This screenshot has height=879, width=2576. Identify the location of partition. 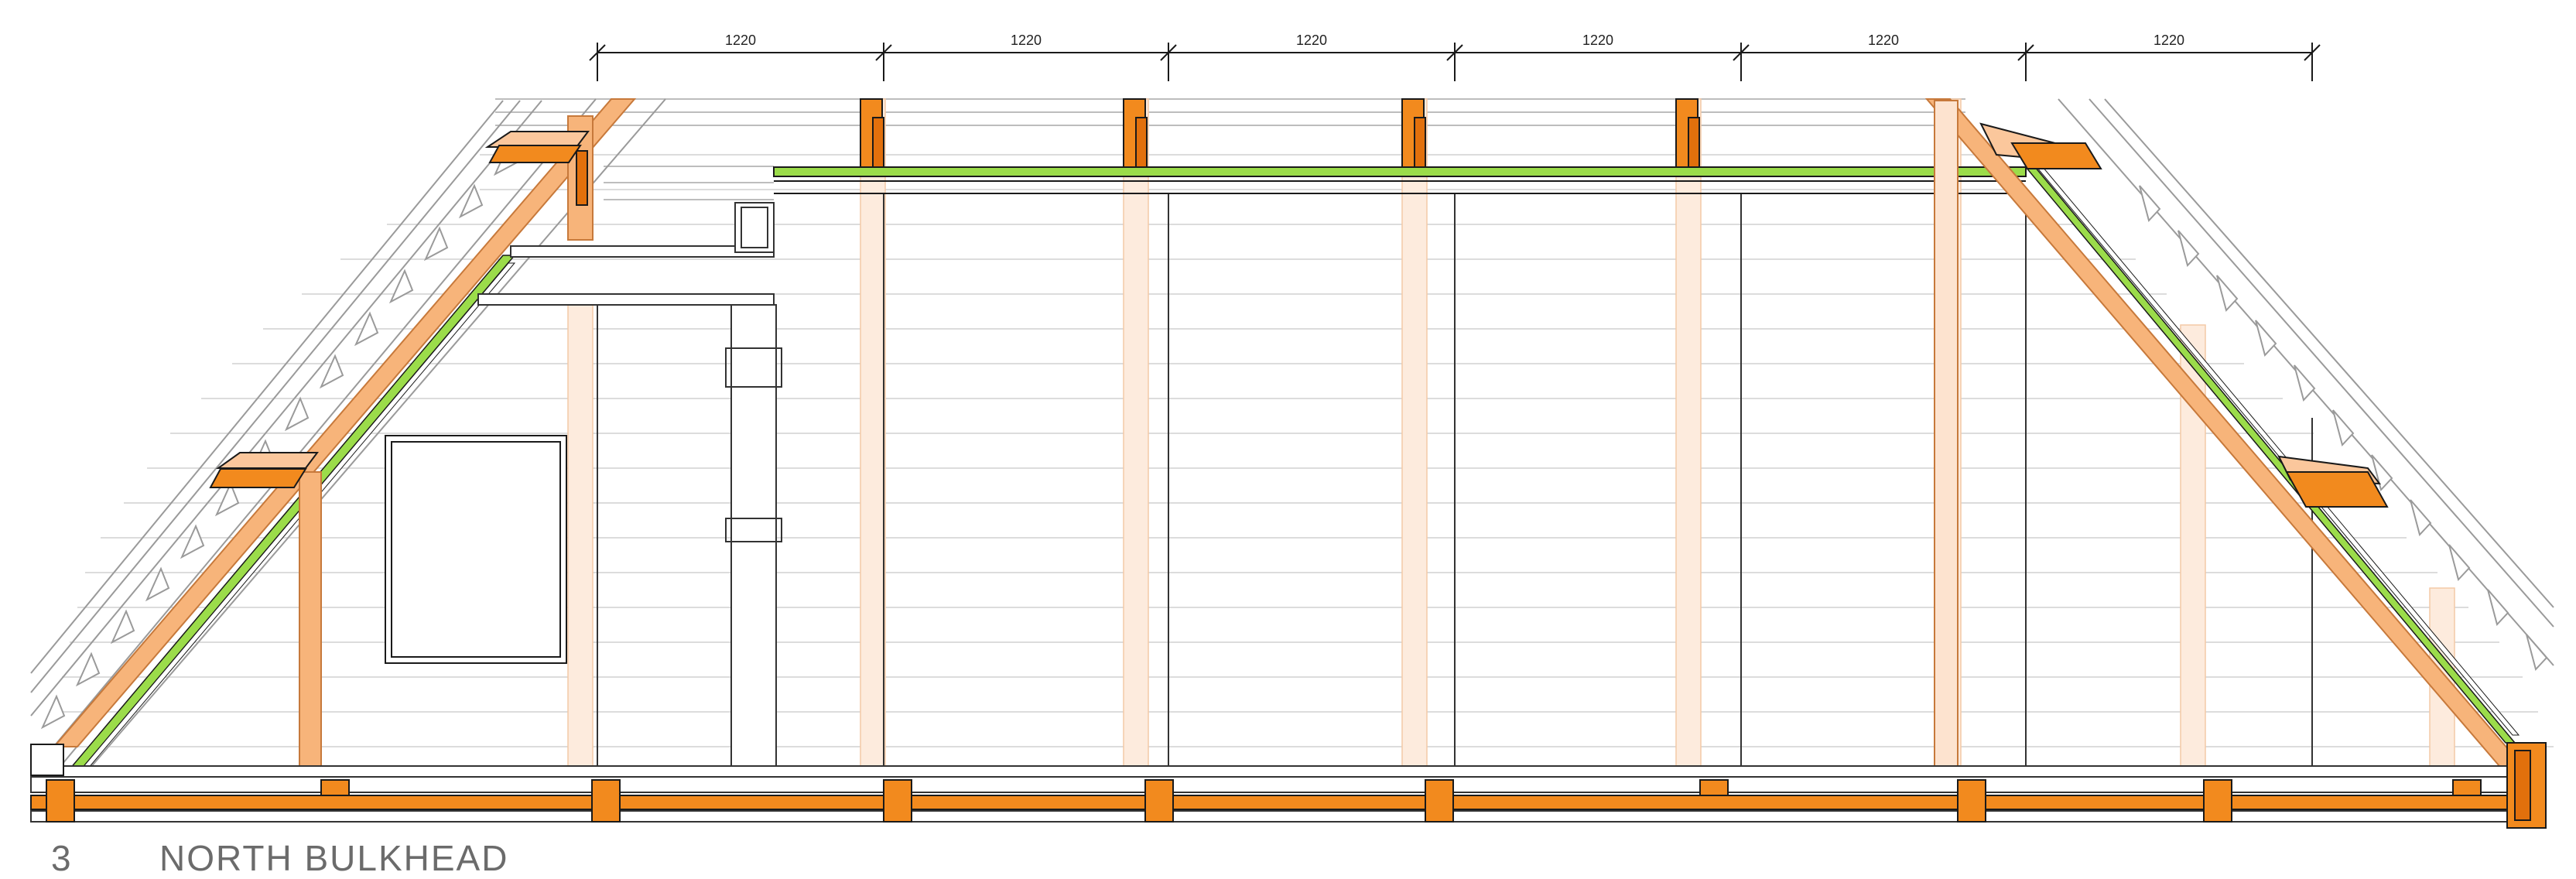
(754, 537).